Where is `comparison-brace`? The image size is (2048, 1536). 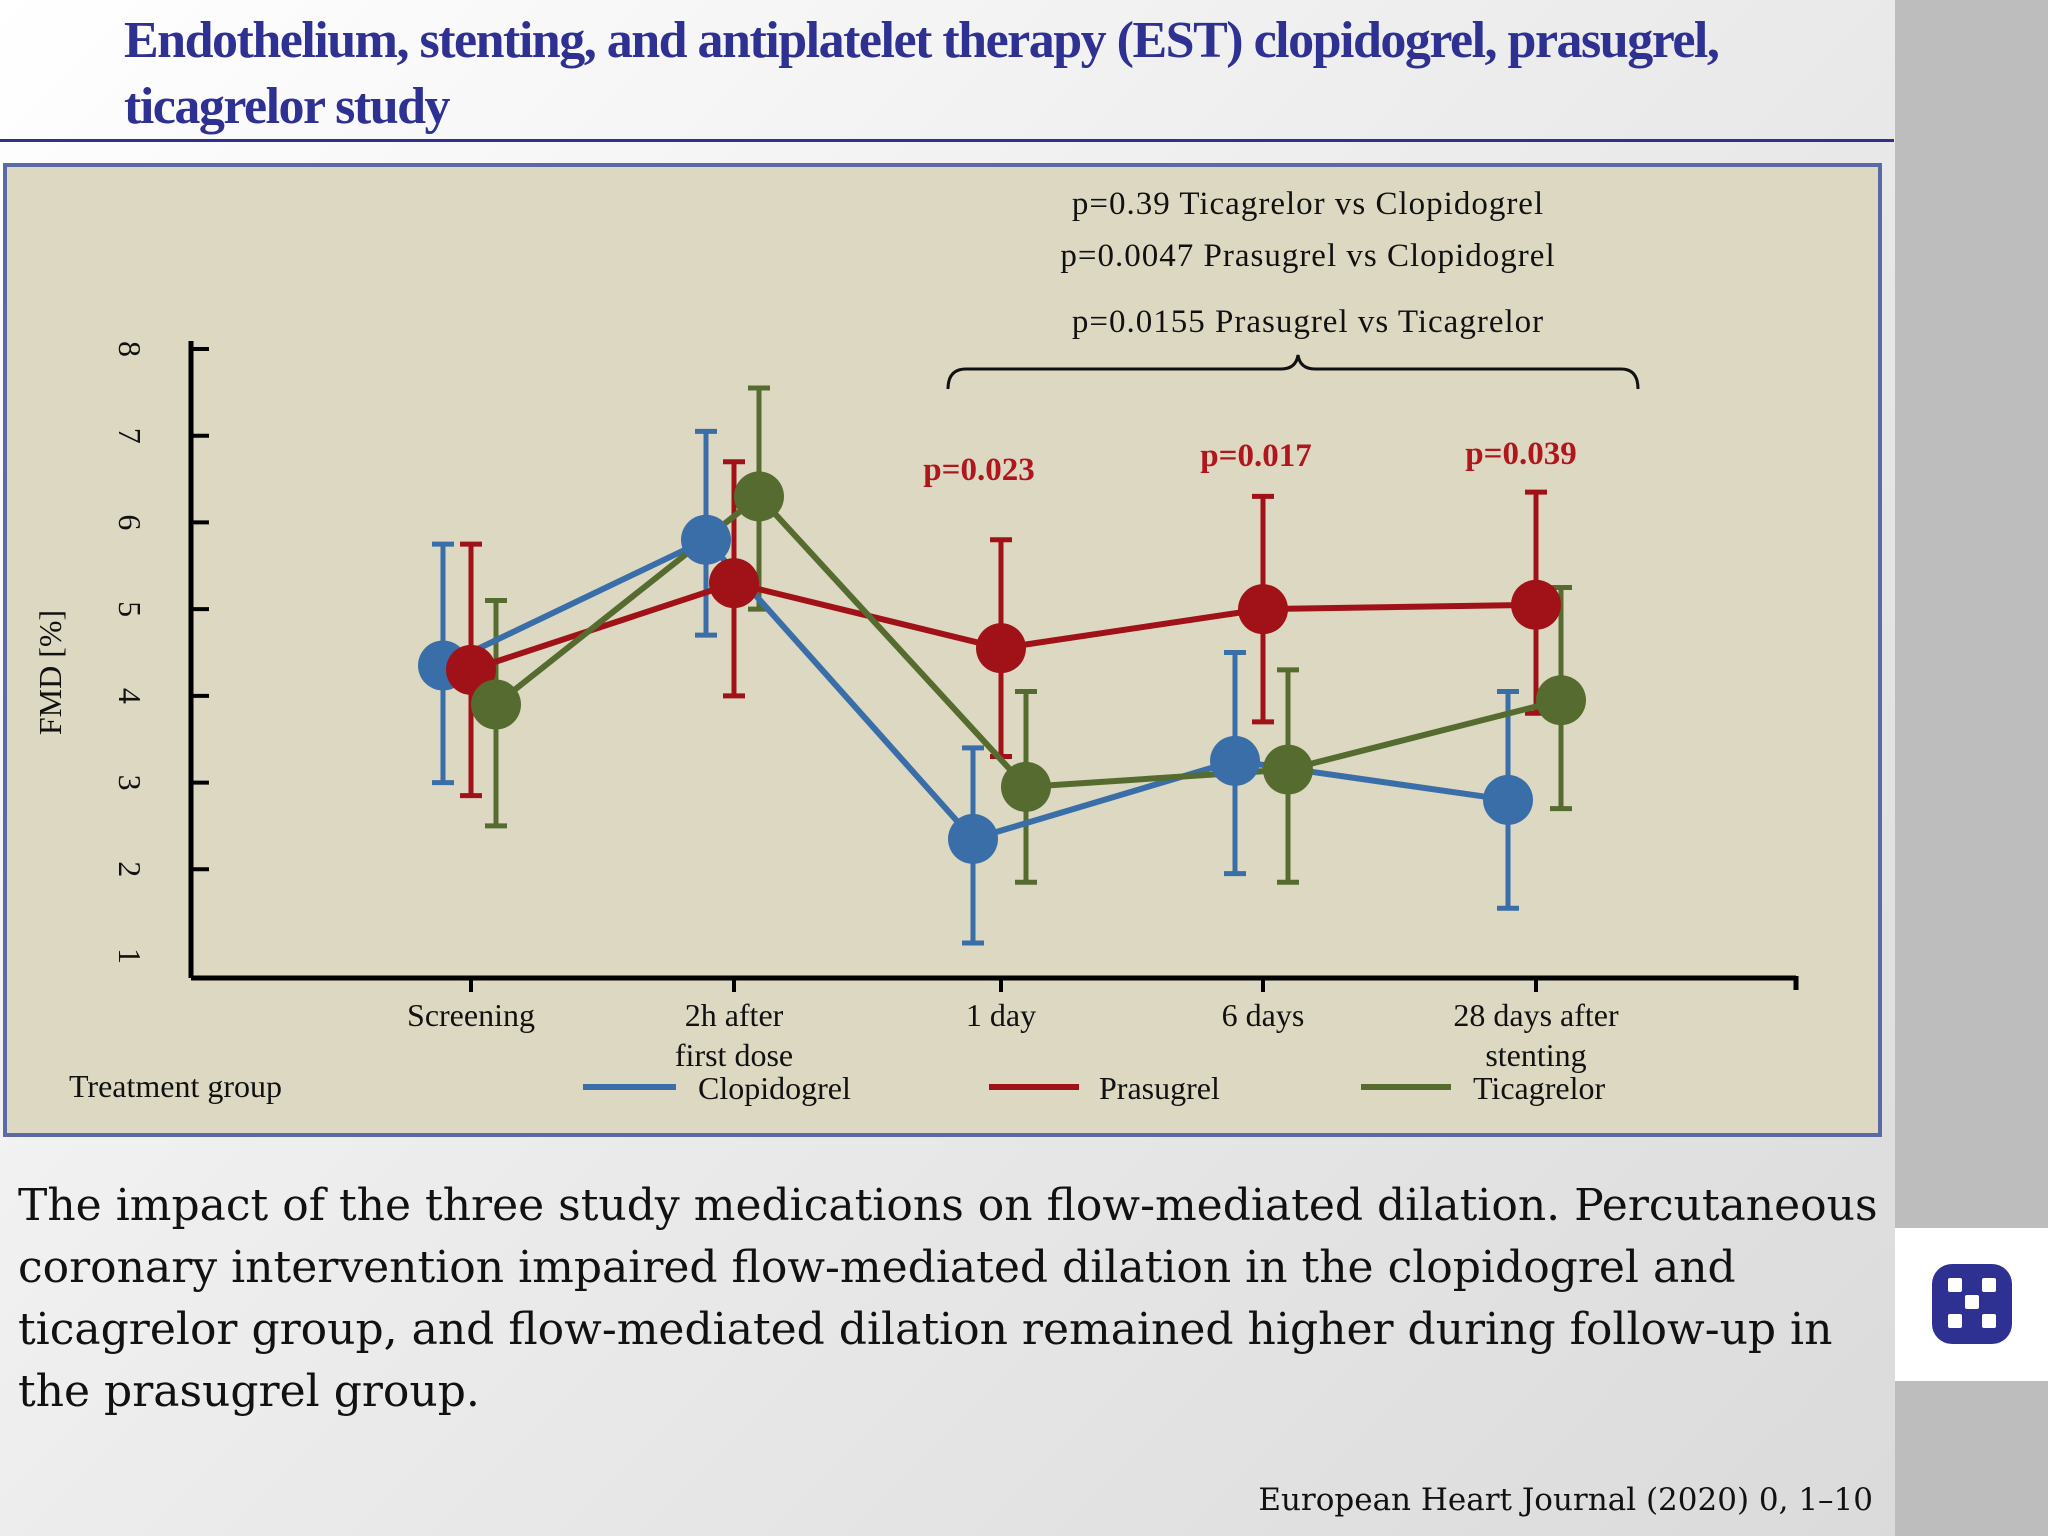 comparison-brace is located at coordinates (1293, 372).